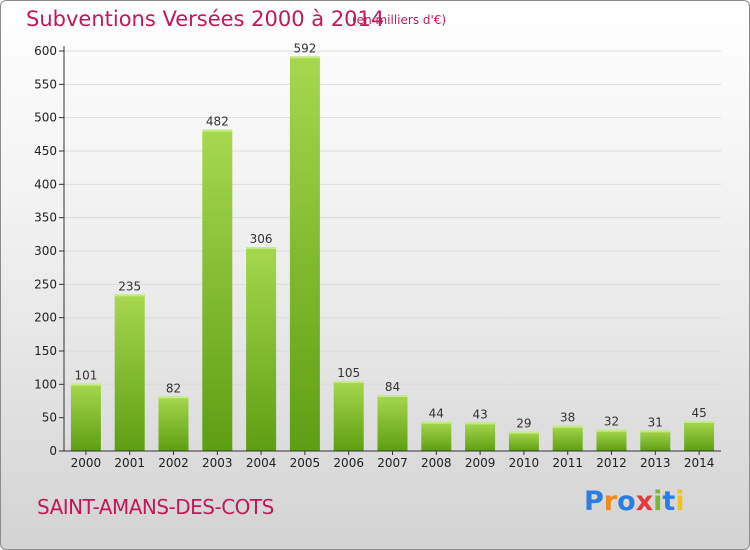 The height and width of the screenshot is (550, 750). What do you see at coordinates (392, 463) in the screenshot?
I see `x-tick-label: 2007` at bounding box center [392, 463].